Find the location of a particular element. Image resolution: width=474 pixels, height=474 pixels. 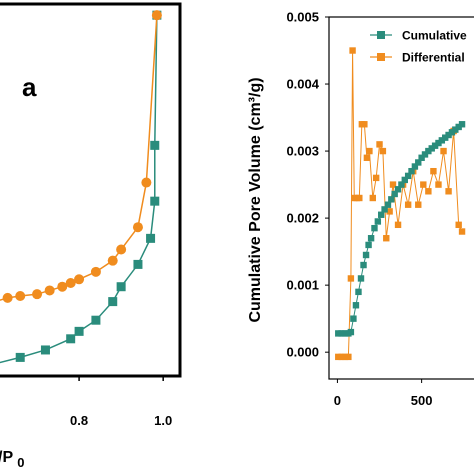

panel-b-x-tick-label: 0 is located at coordinates (337, 400).